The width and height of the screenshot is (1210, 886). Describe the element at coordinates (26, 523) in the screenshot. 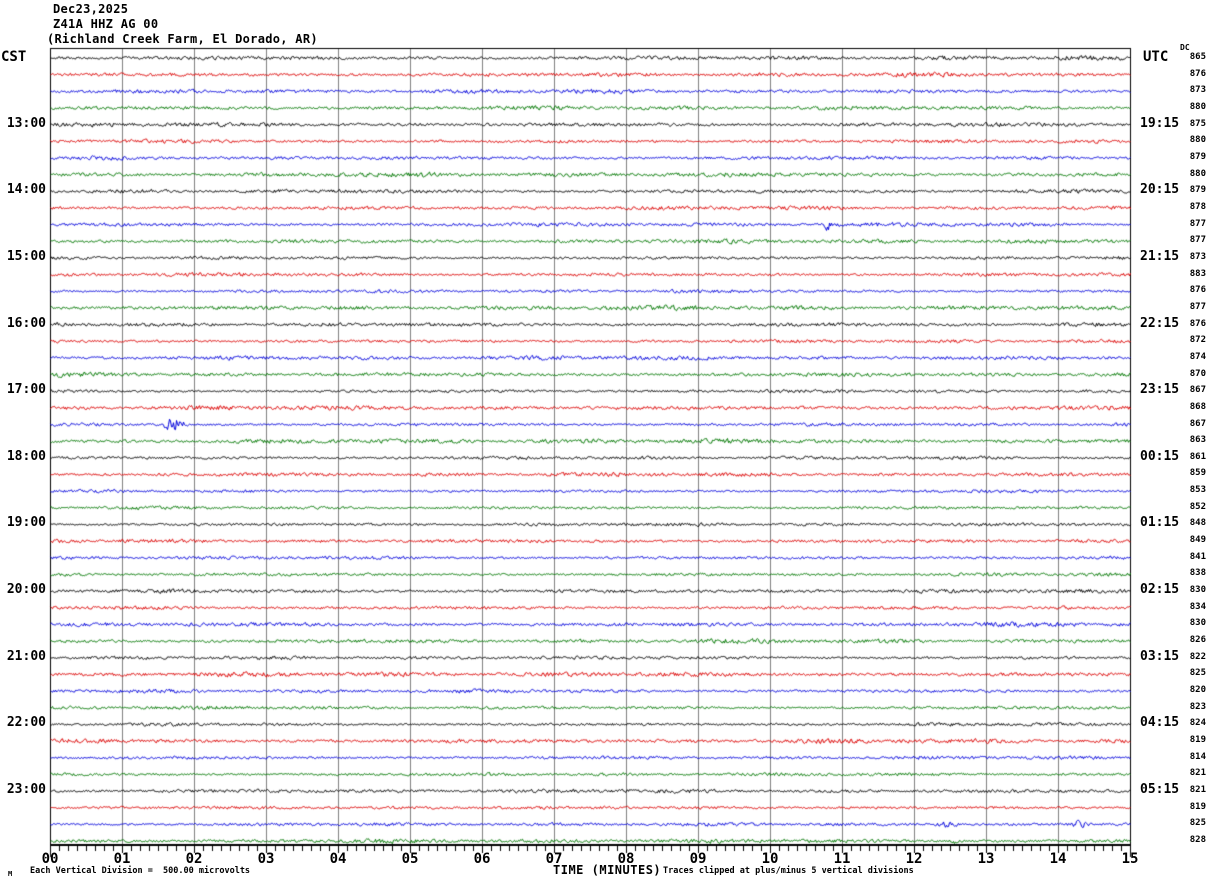

I see `cst-hour-label: 19:00` at that location.